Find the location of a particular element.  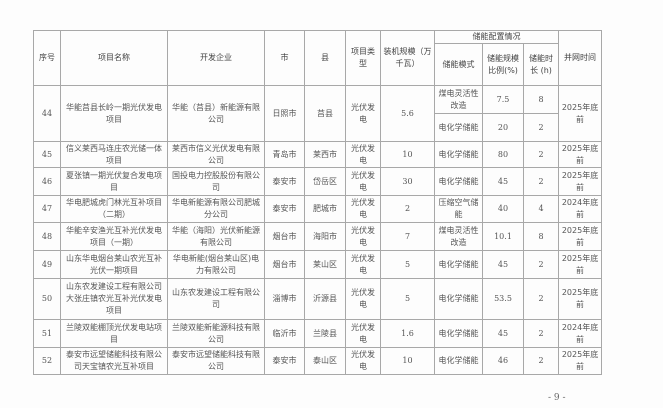

developer-company: 泰安市远望储能科技有限公司 is located at coordinates (216, 361).